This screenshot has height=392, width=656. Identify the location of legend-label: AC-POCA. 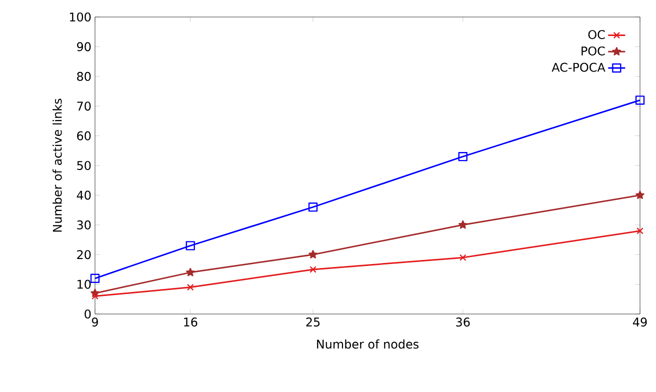
(579, 67).